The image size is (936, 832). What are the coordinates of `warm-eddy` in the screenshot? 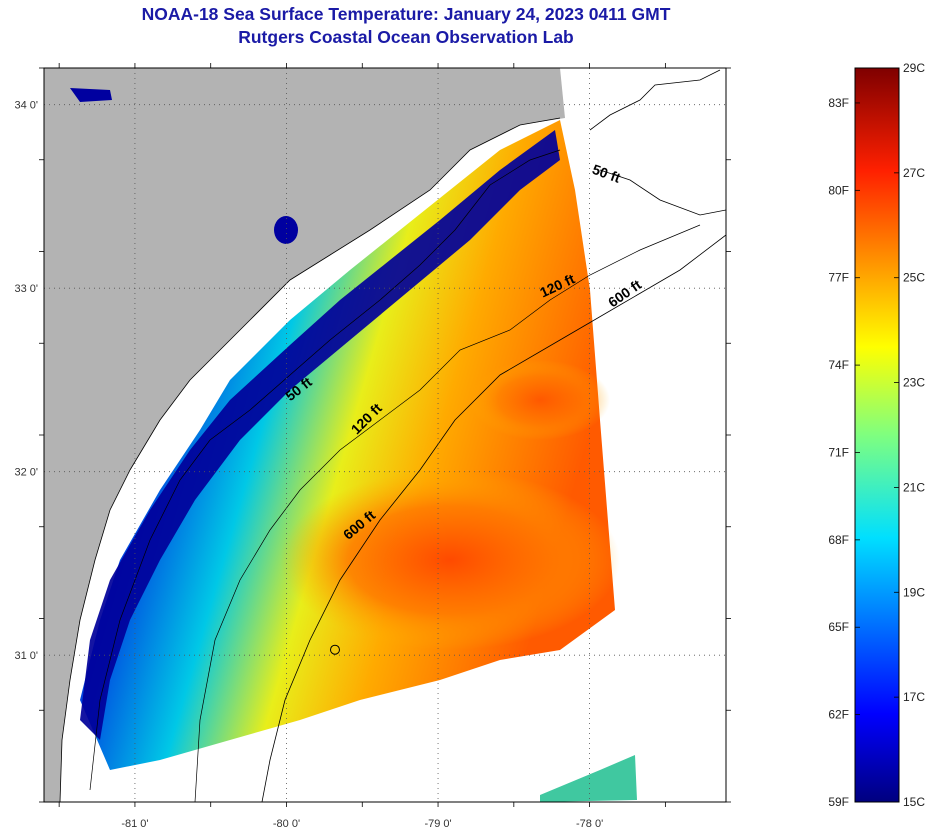 It's located at (450, 560).